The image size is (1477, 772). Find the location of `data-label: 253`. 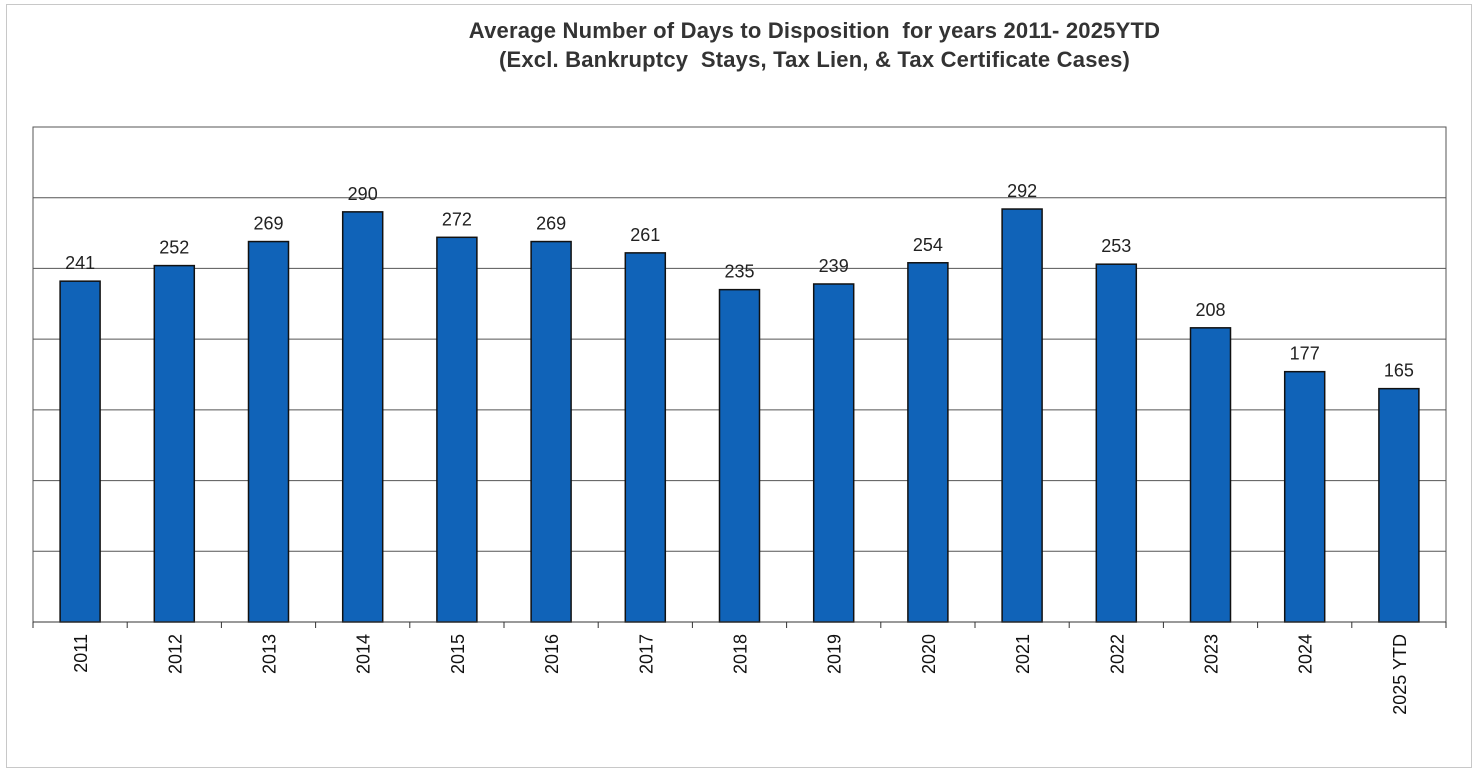

data-label: 253 is located at coordinates (1116, 246).